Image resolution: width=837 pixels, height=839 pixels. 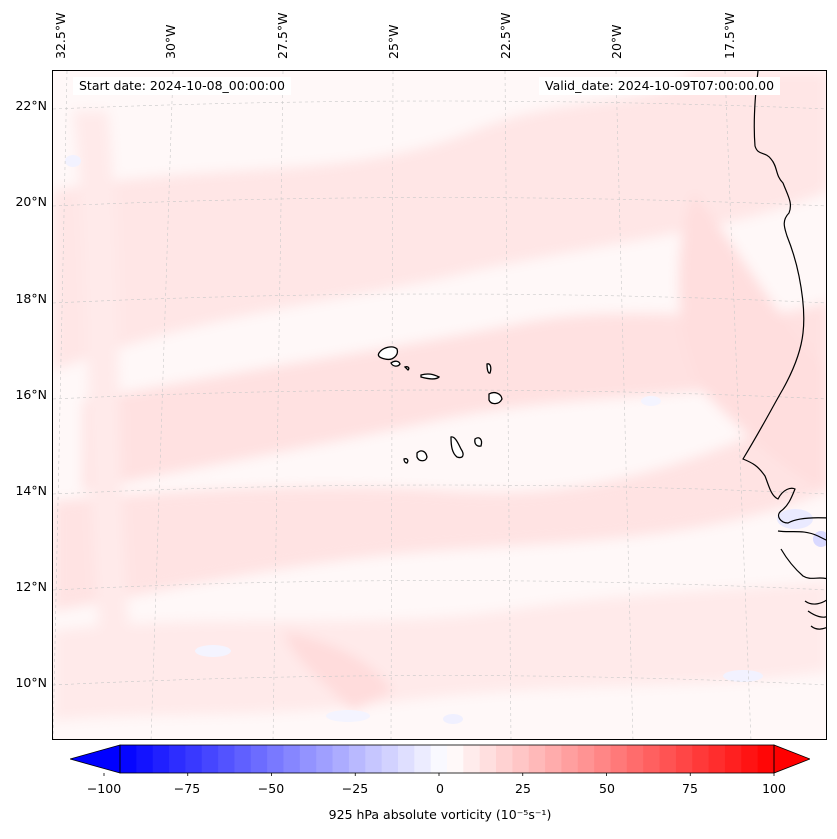 What do you see at coordinates (271, 788) in the screenshot?
I see `colorbar-tick-label: −50` at bounding box center [271, 788].